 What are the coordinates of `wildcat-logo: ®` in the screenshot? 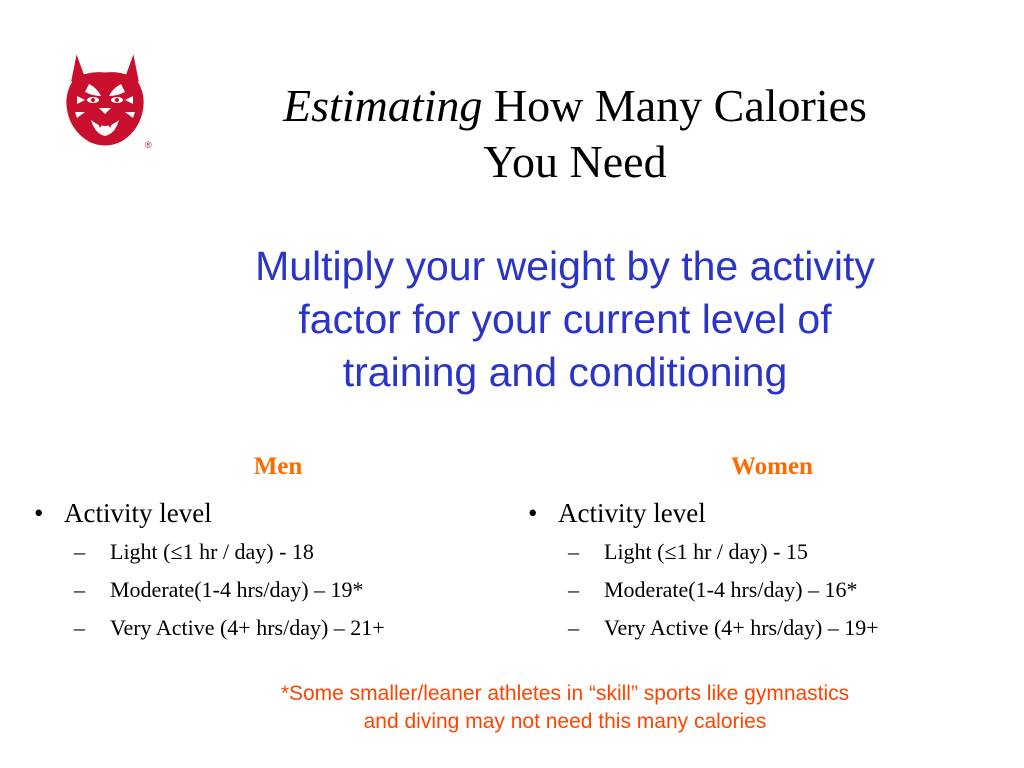 It's located at (105, 100).